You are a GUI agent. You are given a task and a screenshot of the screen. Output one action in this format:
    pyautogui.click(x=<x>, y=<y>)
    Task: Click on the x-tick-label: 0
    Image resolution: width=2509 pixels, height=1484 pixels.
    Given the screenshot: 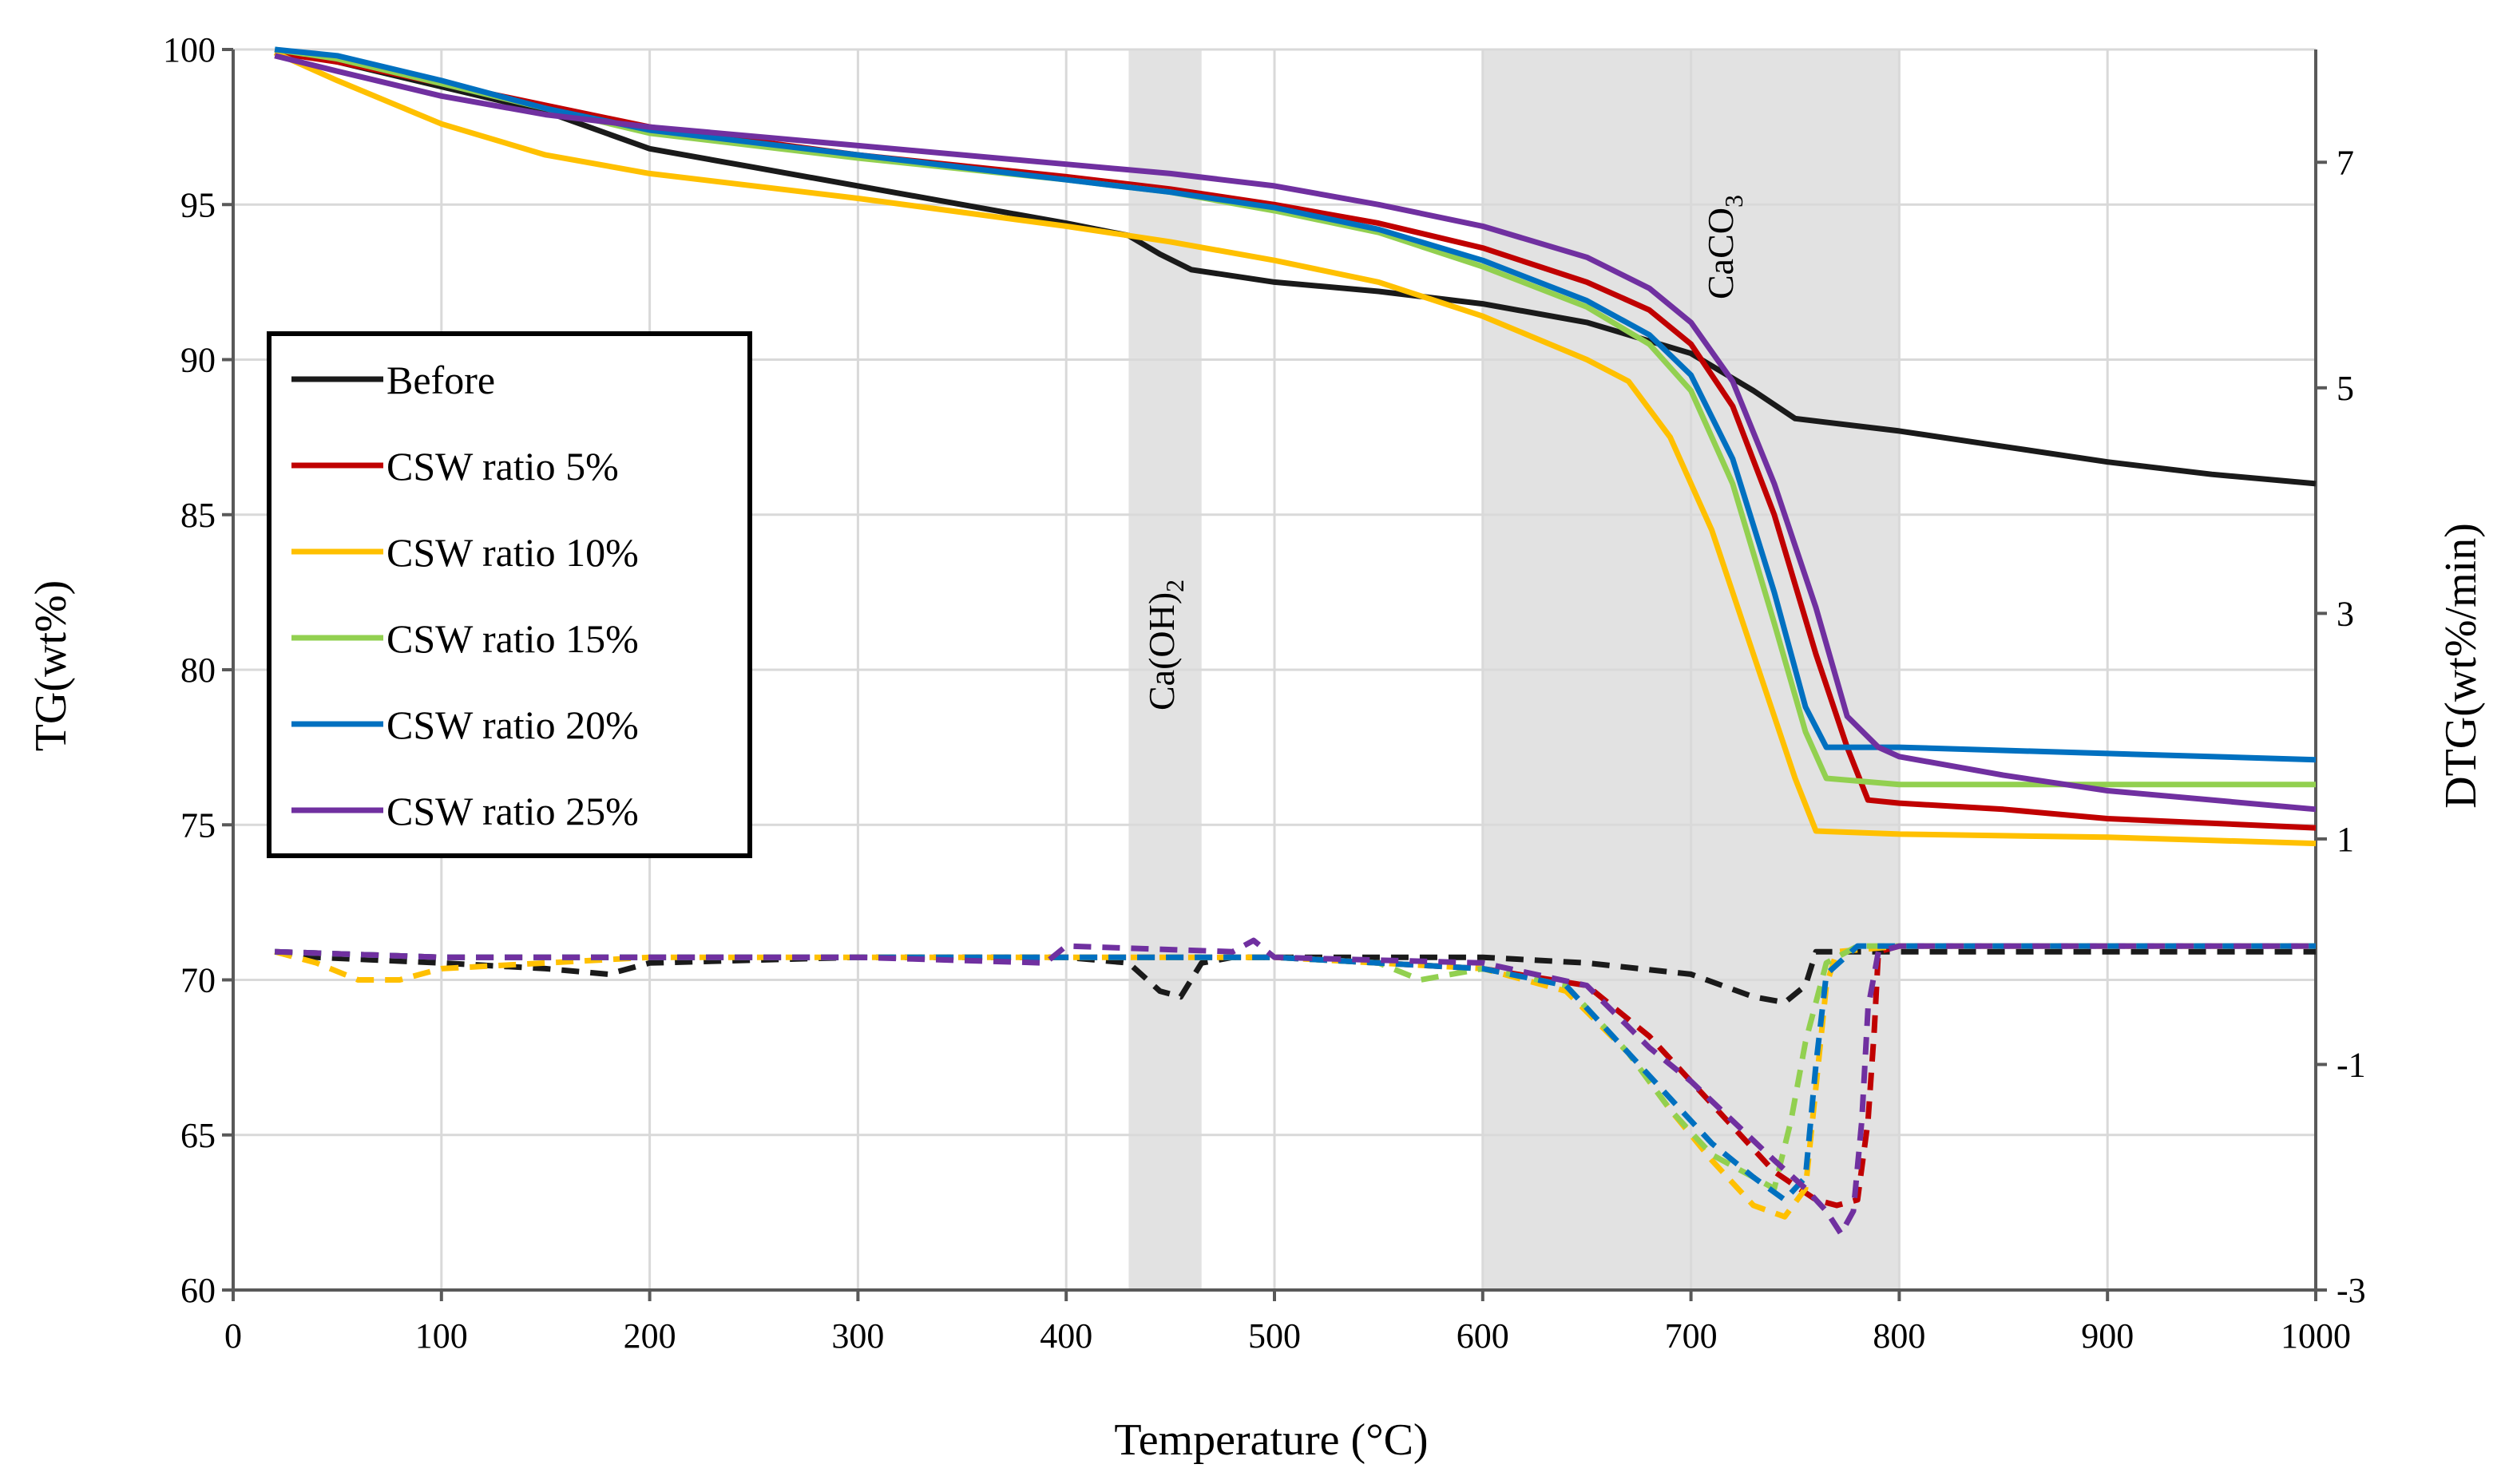 What is the action you would take?
    pyautogui.click(x=233, y=1335)
    